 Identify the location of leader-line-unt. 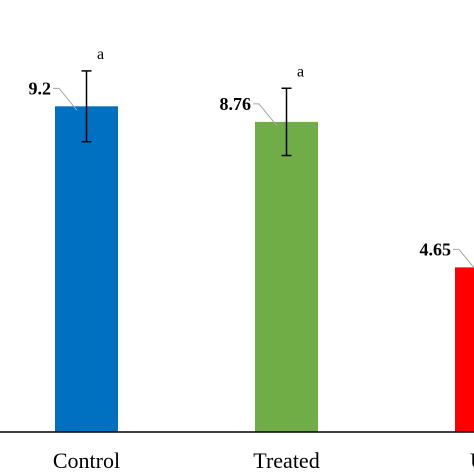
(463, 258).